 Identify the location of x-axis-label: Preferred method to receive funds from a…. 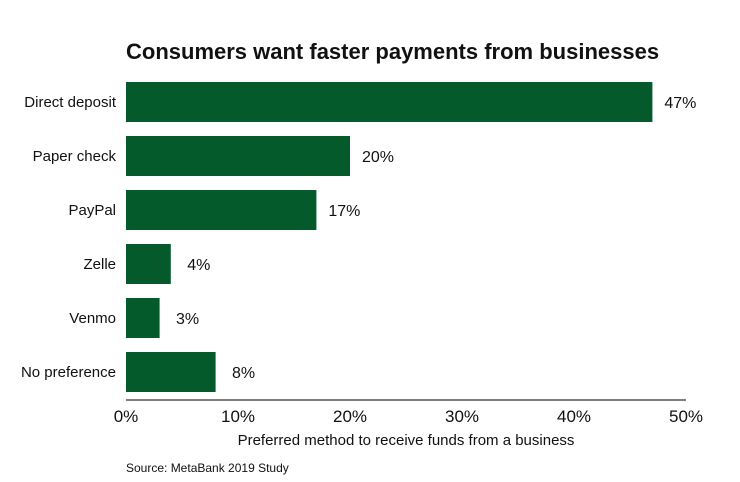
(406, 440).